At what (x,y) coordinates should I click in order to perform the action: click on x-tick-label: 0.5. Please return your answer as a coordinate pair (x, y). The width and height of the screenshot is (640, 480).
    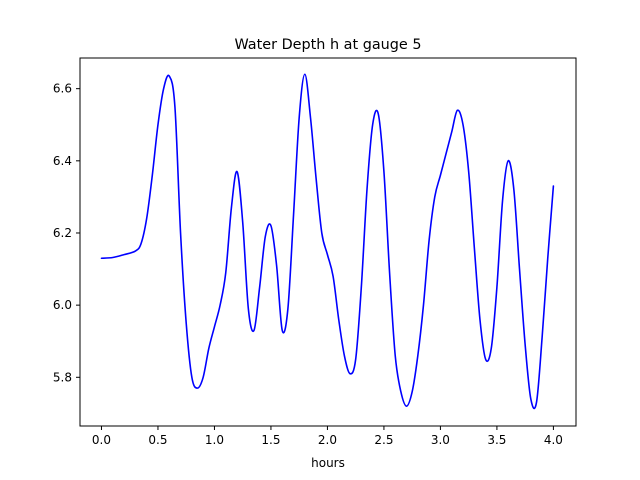
    Looking at the image, I should click on (157, 440).